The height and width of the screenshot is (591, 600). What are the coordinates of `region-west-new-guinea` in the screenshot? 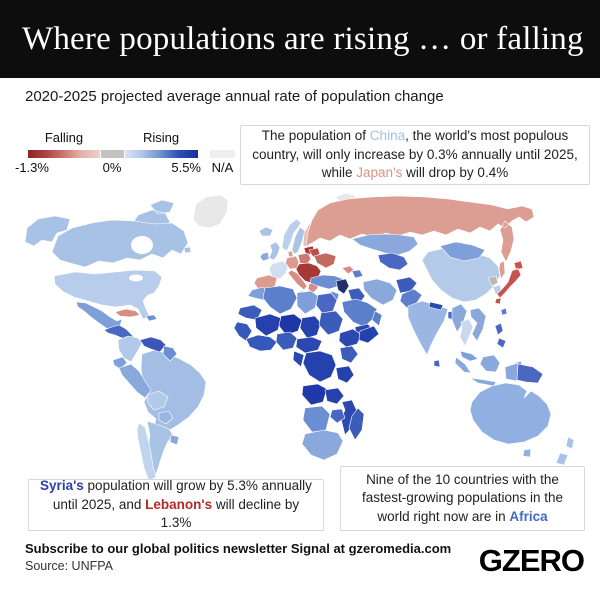 It's located at (511, 372).